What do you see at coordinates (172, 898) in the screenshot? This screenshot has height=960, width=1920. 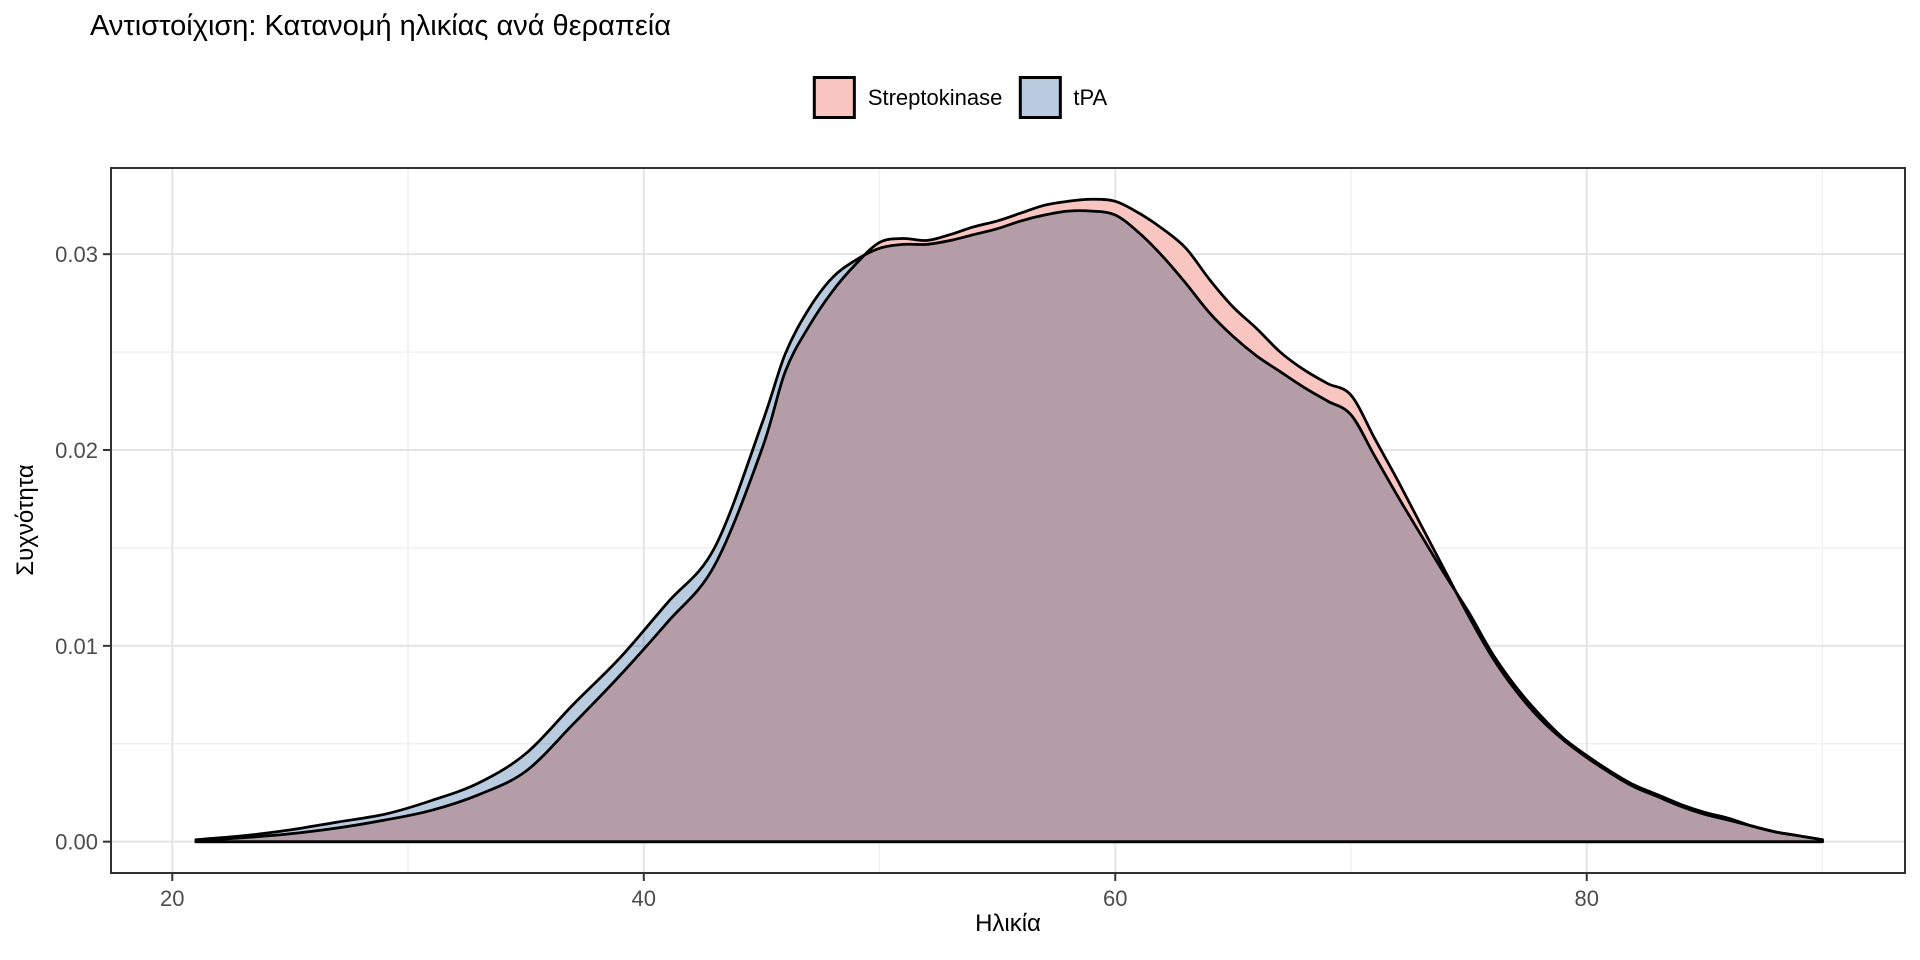 I see `x-tick-label: 20` at bounding box center [172, 898].